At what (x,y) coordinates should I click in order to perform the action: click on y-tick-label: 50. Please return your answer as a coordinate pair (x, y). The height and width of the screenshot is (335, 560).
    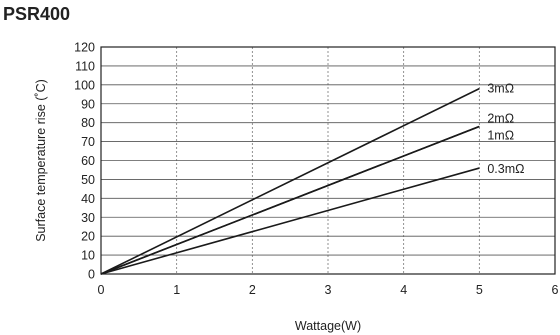
    Looking at the image, I should click on (88, 180).